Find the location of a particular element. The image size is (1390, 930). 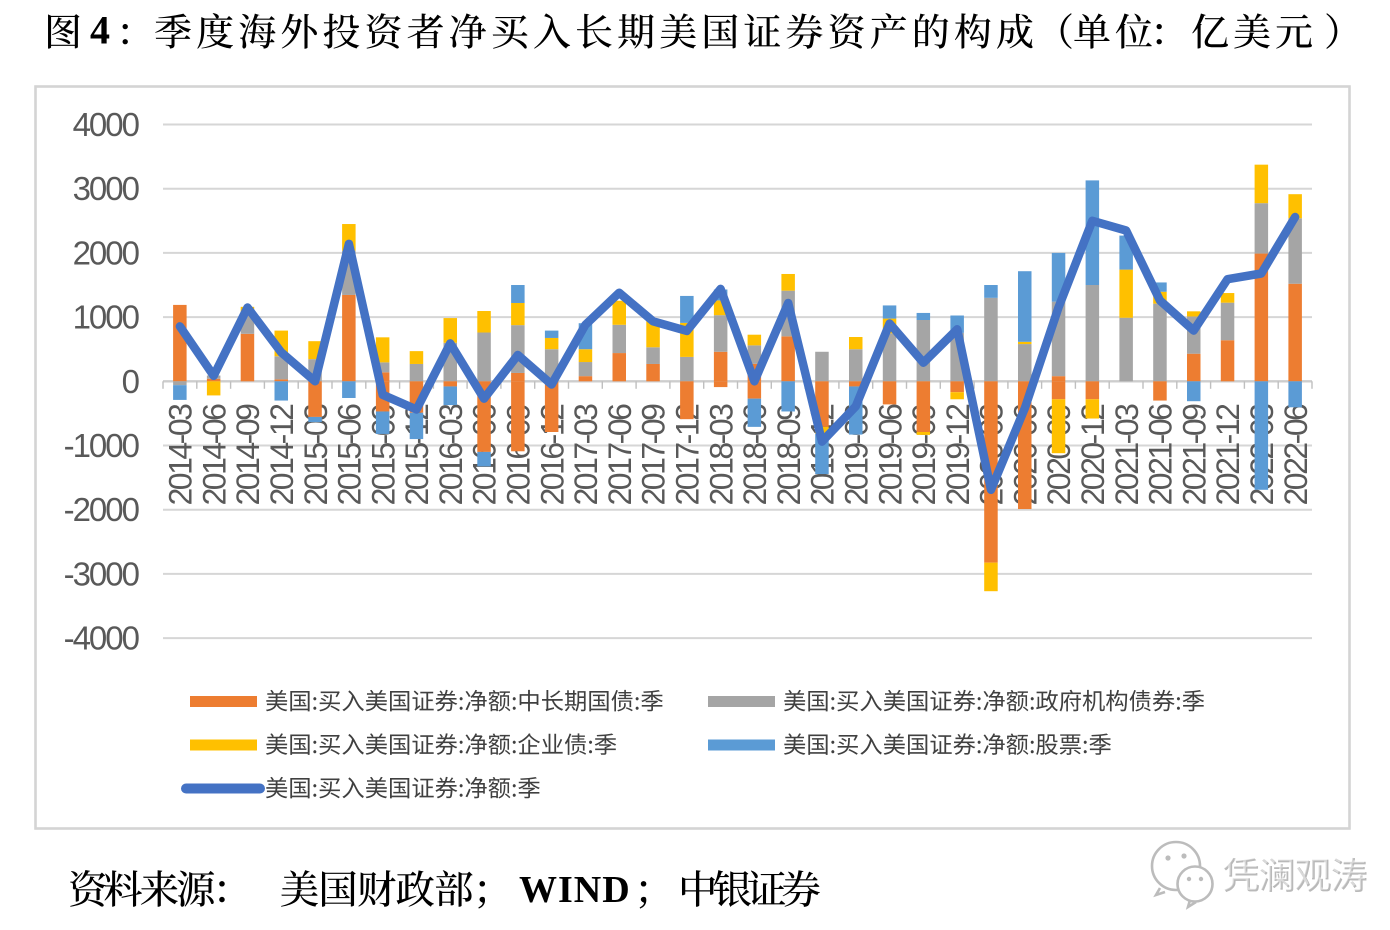

svg-text: -4000 is located at coordinates (102, 638).